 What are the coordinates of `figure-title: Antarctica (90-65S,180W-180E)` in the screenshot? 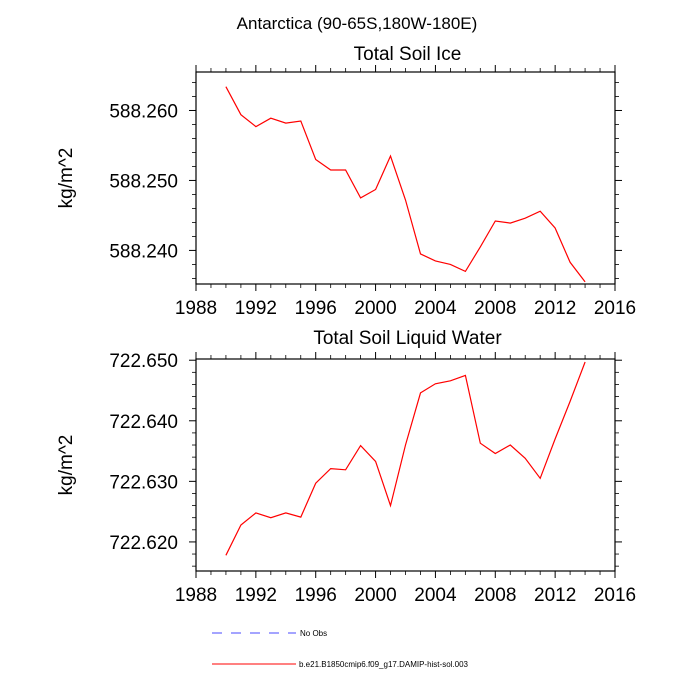 It's located at (357, 23).